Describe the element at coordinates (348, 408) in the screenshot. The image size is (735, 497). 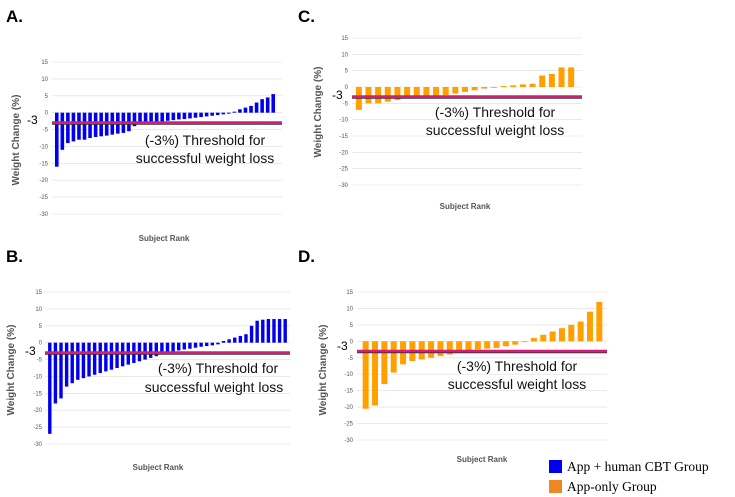
I see `y-tick-label: -20` at that location.